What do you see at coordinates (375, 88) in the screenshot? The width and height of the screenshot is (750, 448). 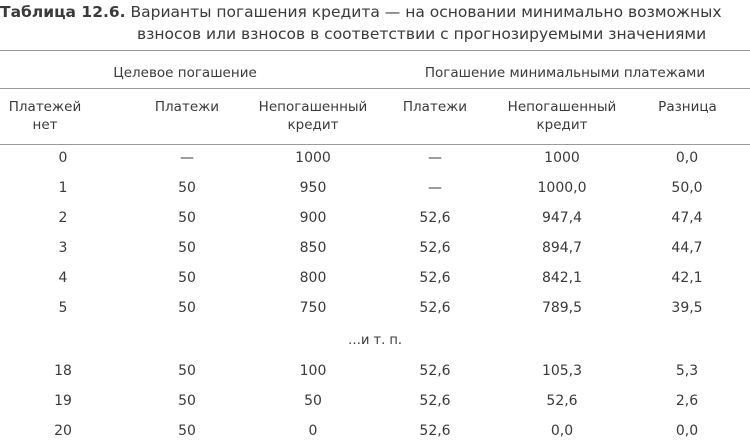 I see `group-rule` at bounding box center [375, 88].